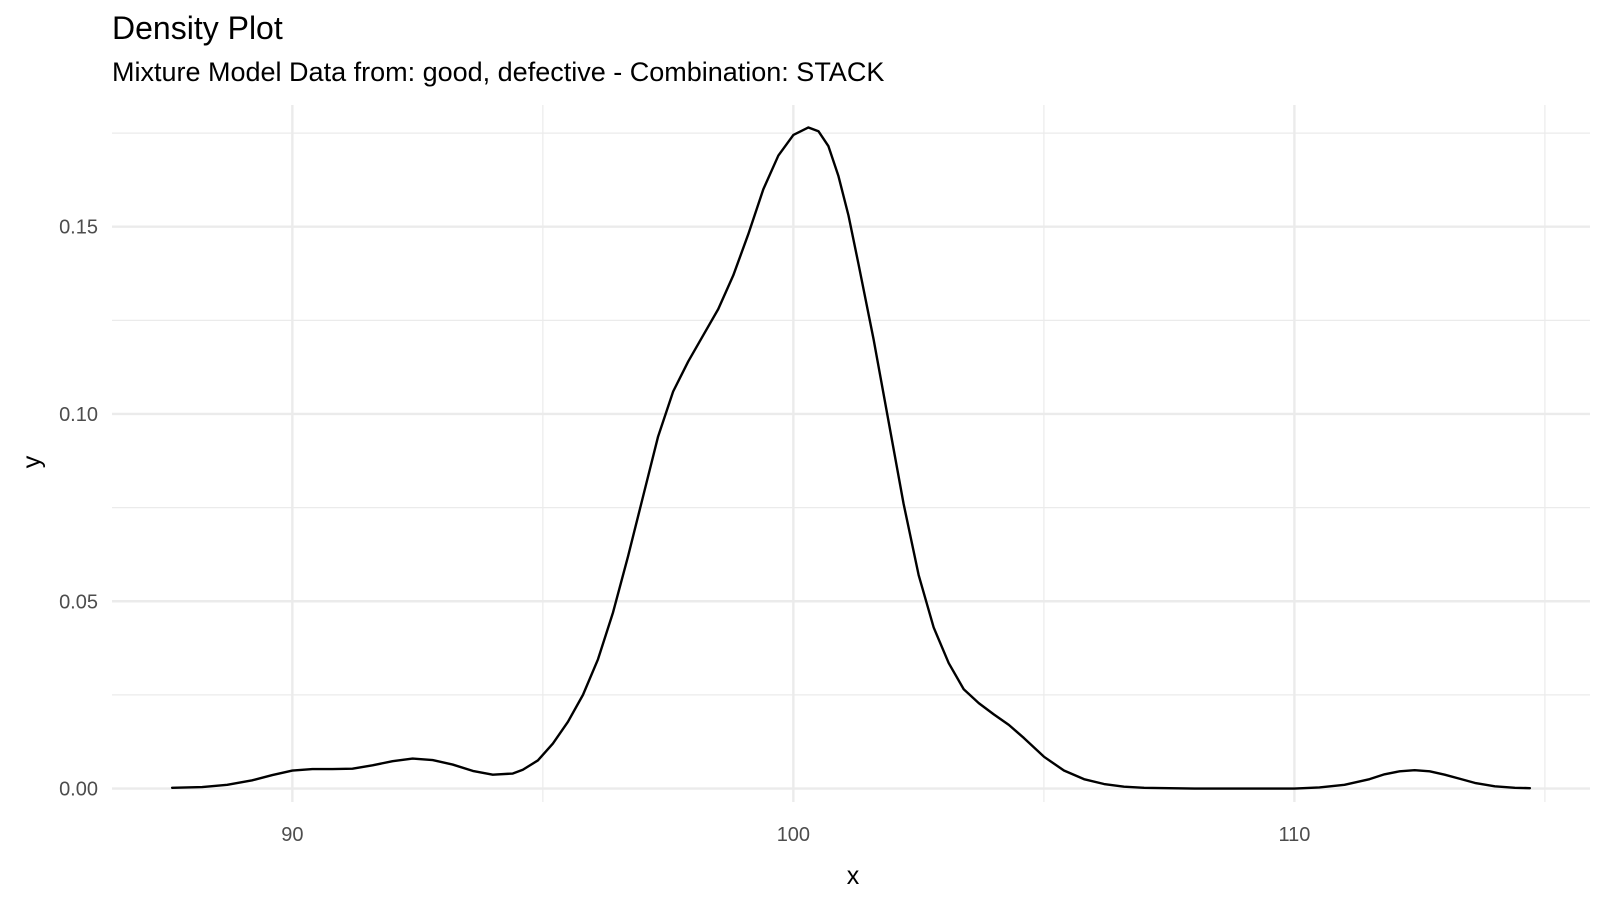 The image size is (1600, 900). I want to click on x-tick-label: 100, so click(793, 835).